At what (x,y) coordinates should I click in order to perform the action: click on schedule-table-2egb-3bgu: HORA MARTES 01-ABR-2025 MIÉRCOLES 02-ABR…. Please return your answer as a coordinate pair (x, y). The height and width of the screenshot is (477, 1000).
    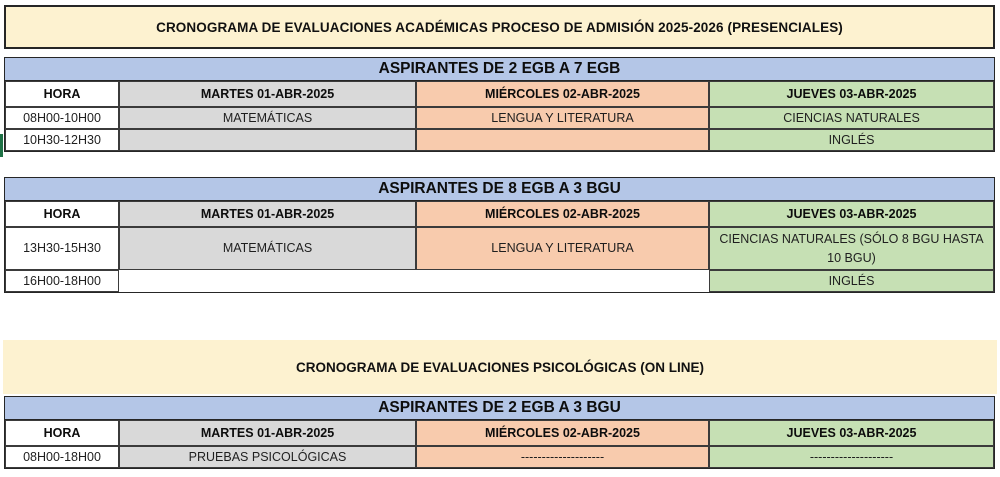
    Looking at the image, I should click on (499, 444).